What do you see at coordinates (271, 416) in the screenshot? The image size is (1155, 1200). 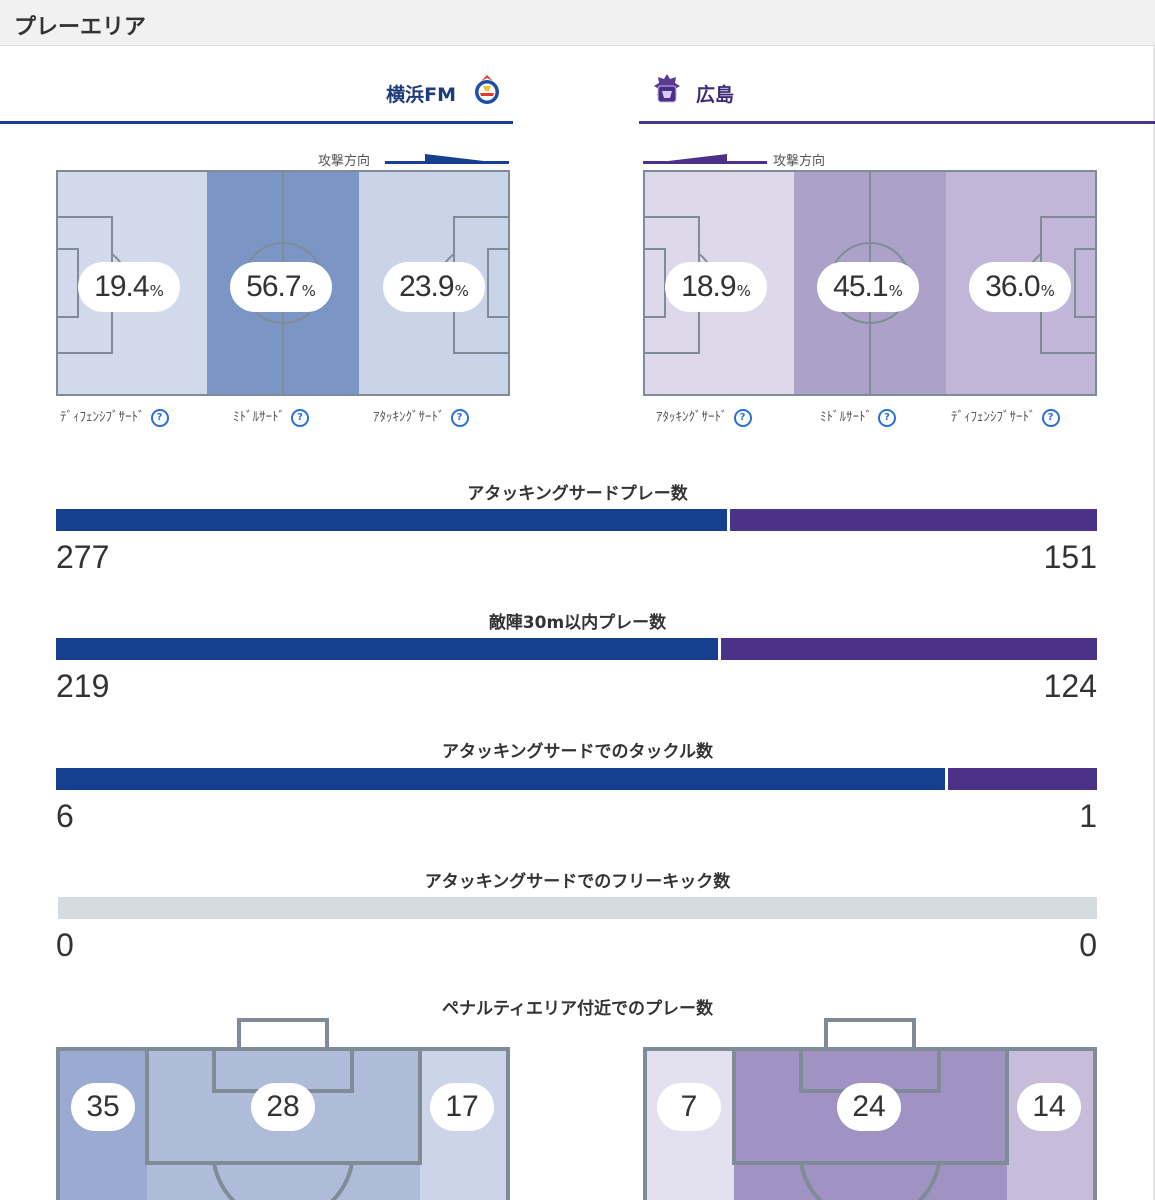 I see `home-middle-third-label: ﾐﾄﾞﾙｻｰﾄﾞ?` at bounding box center [271, 416].